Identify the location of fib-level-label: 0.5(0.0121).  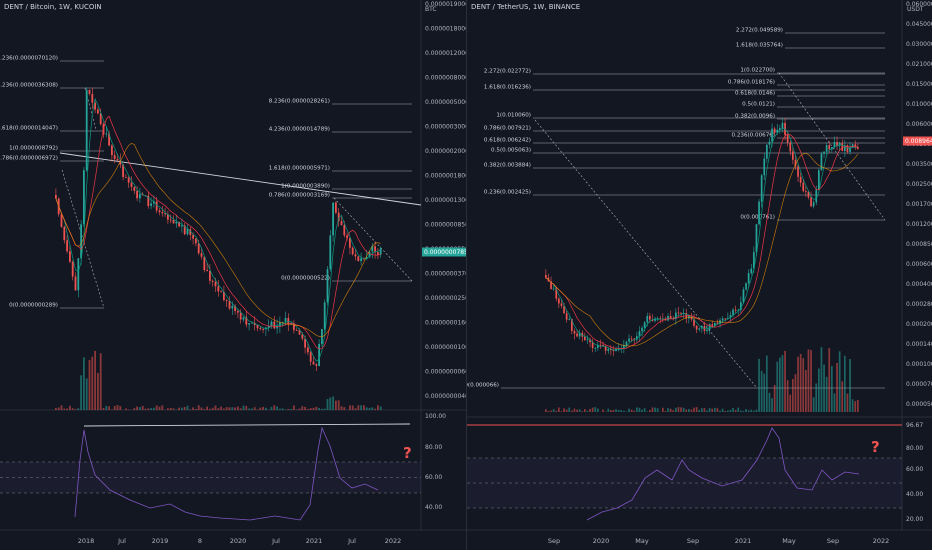
(758, 105).